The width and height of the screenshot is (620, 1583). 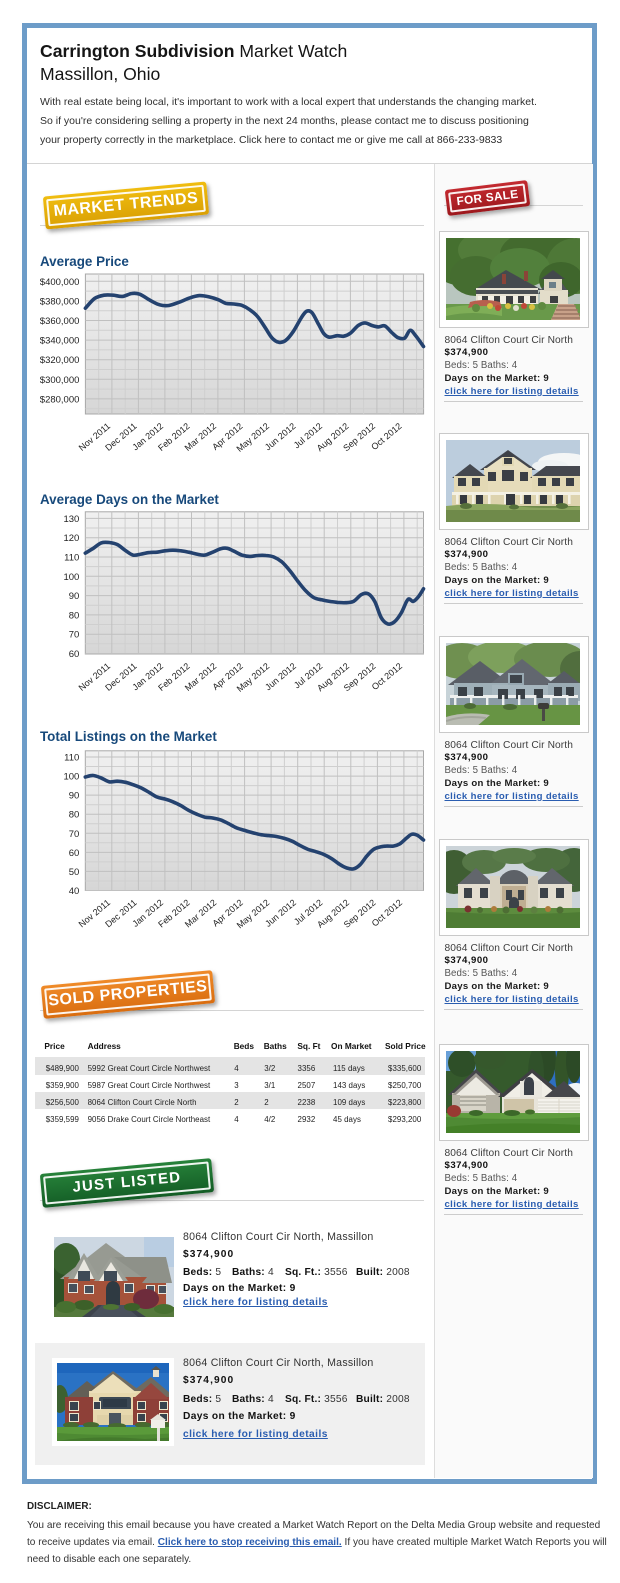 I want to click on svg-text: $280,000, so click(x=59, y=399).